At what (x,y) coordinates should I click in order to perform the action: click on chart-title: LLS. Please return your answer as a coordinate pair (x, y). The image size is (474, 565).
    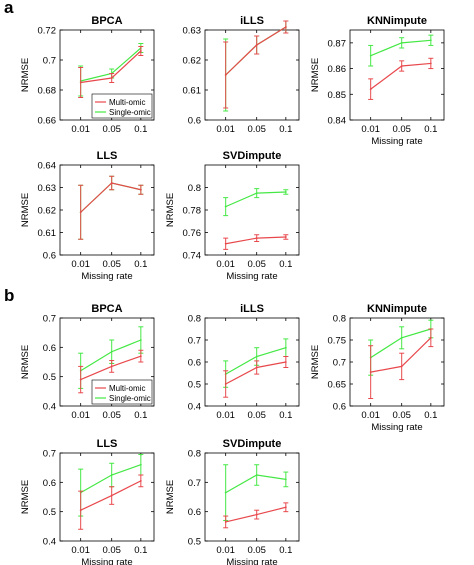
    Looking at the image, I should click on (107, 156).